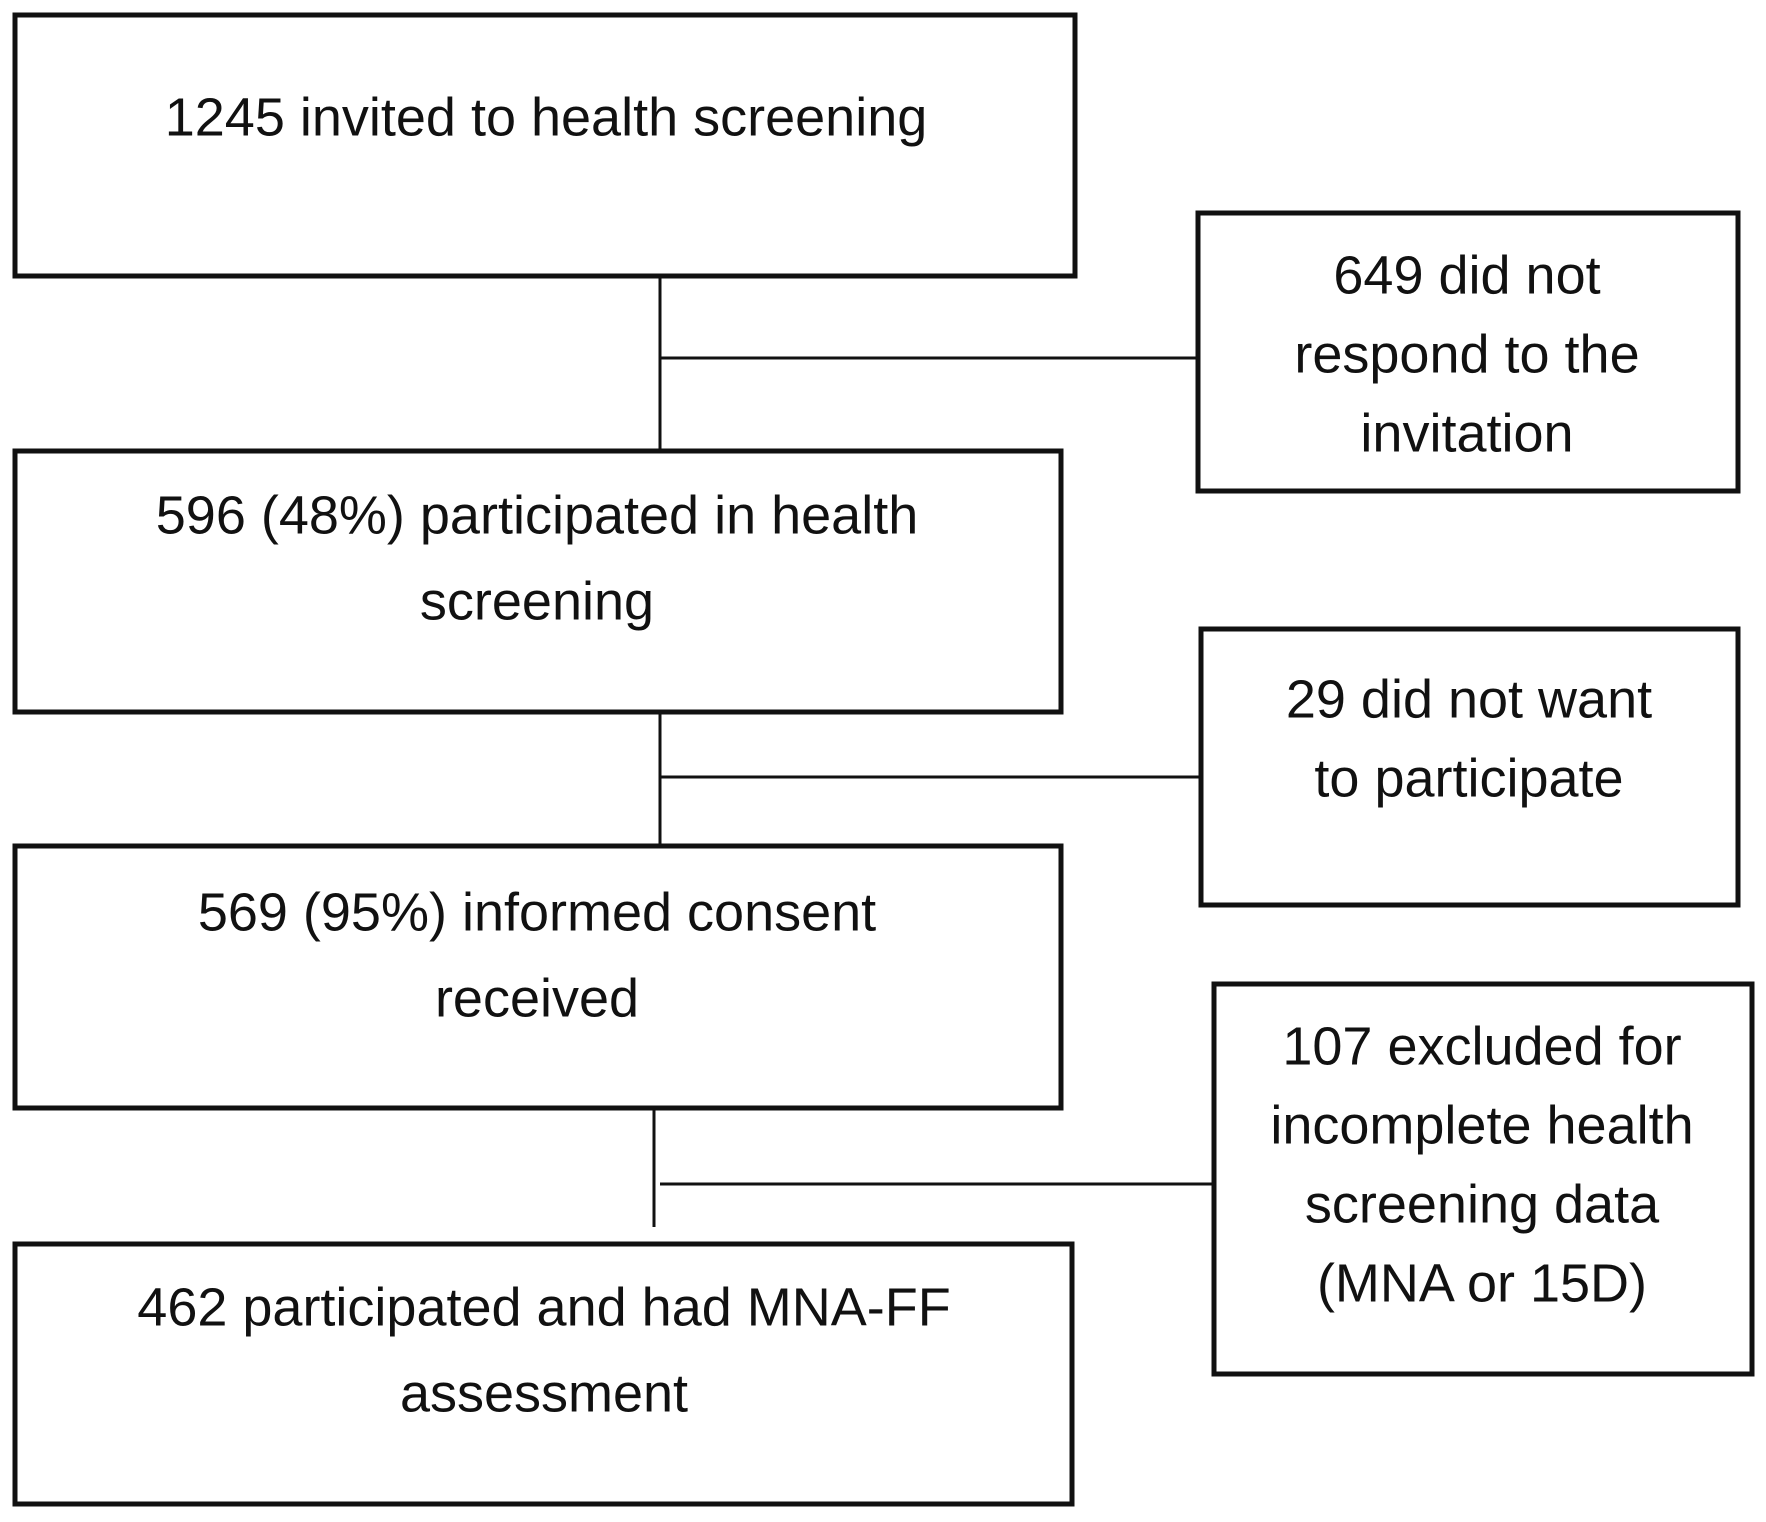 The width and height of the screenshot is (1766, 1522). I want to click on step-label: 462 participated and had MNA-FF, so click(543, 1307).